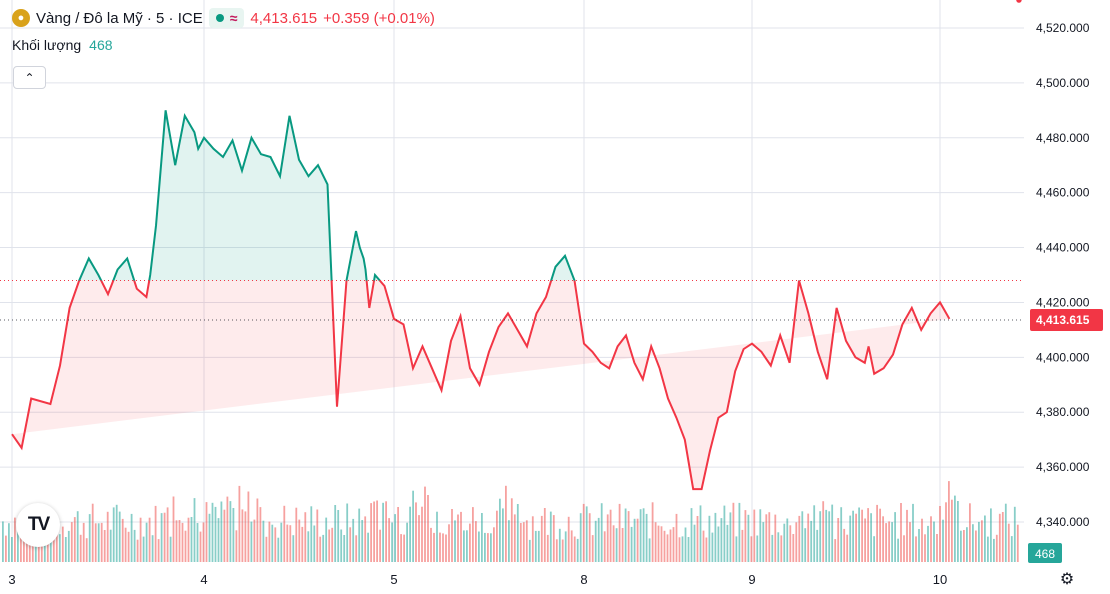 The image size is (1110, 594). Describe the element at coordinates (233, 18) in the screenshot. I see `wave-icon: ≈` at that location.